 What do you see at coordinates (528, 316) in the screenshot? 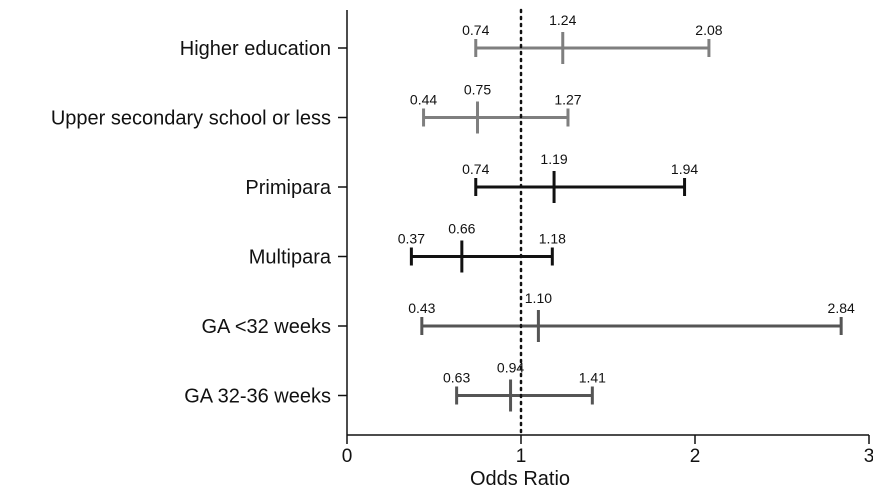
I see `row-4: GA <32 weeks 0.43 1.10 2.84` at bounding box center [528, 316].